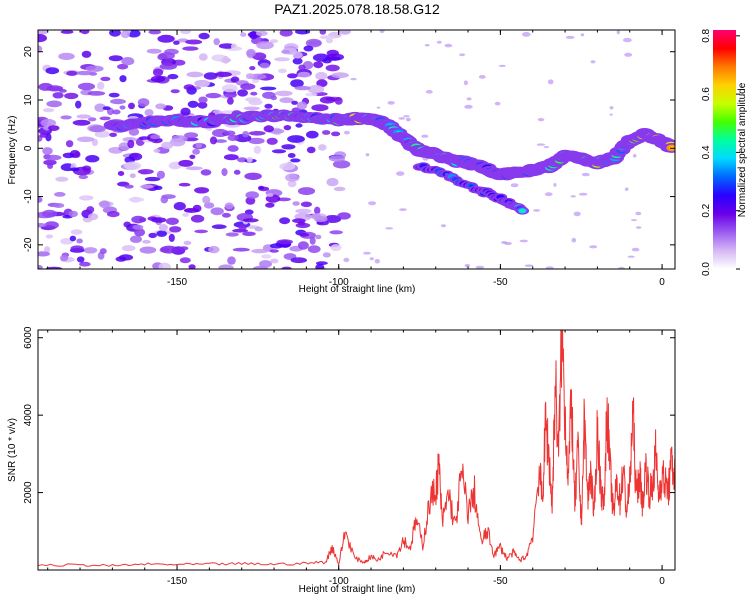 This screenshot has width=750, height=600. What do you see at coordinates (12, 150) in the screenshot?
I see `spectrogram-y-axis-label: Frequency (Hz)` at bounding box center [12, 150].